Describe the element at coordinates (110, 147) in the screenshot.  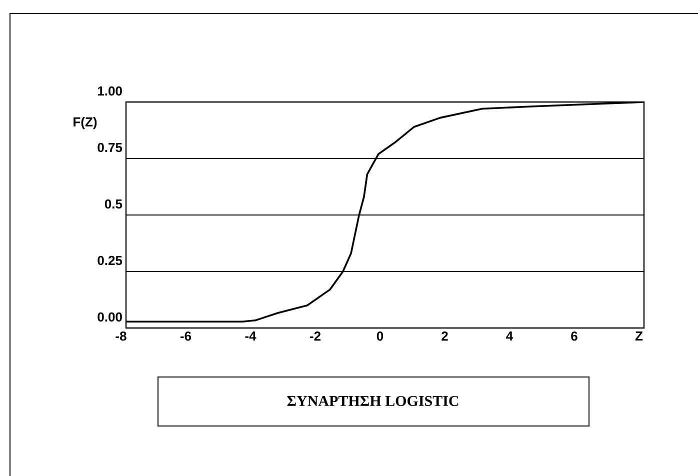
I see `y-tick-label: 0.75` at that location.